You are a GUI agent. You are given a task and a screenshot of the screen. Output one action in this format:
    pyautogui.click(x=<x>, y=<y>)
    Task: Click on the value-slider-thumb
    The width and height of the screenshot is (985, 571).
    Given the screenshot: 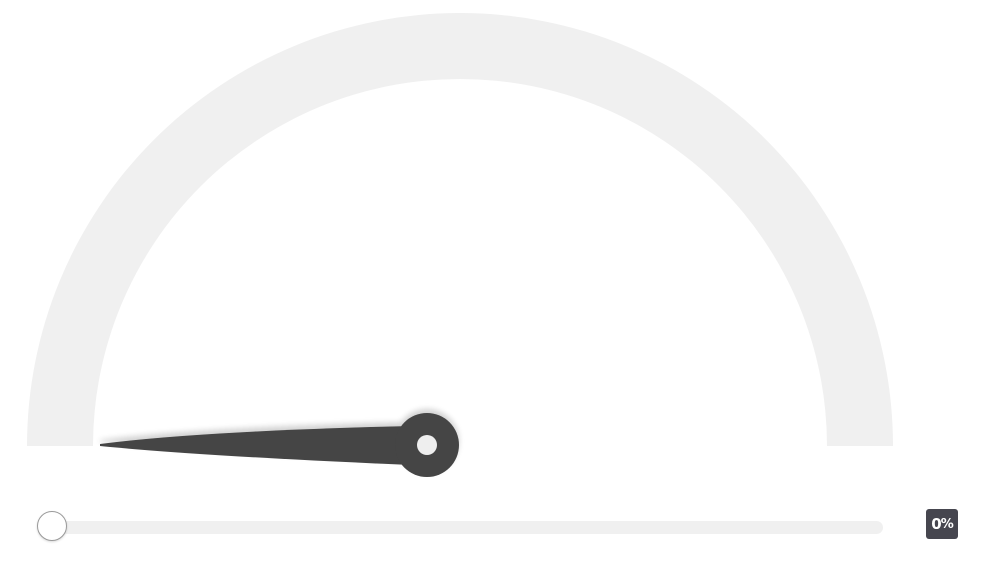 What is the action you would take?
    pyautogui.click(x=52, y=526)
    